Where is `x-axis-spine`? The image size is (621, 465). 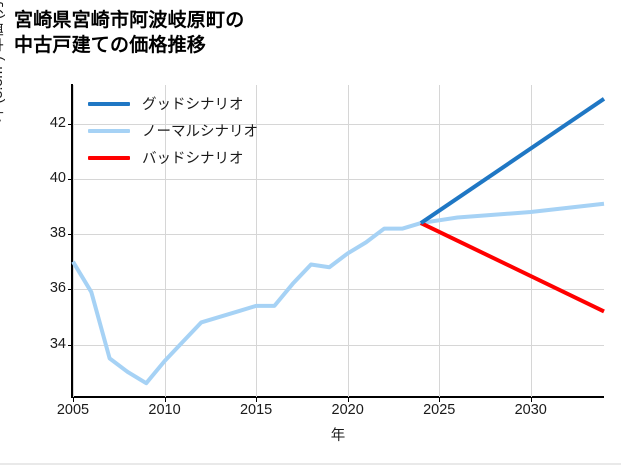
x-axis-spine is located at coordinates (337, 397).